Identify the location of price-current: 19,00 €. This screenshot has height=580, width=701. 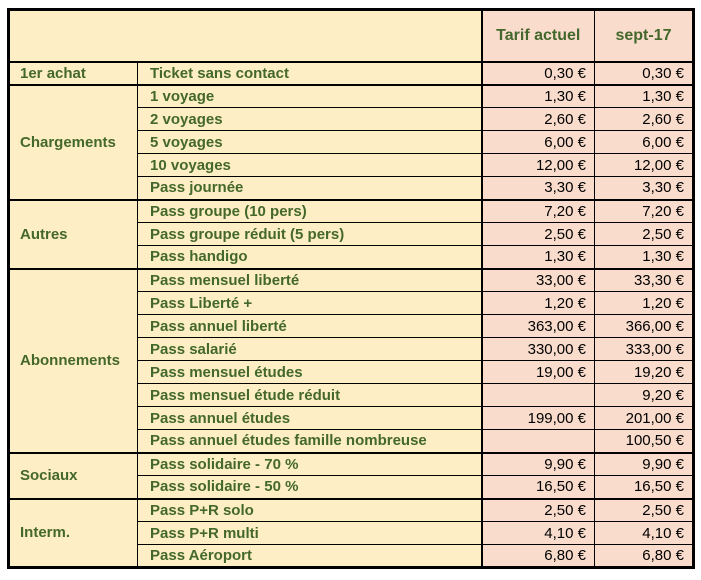
(537, 372).